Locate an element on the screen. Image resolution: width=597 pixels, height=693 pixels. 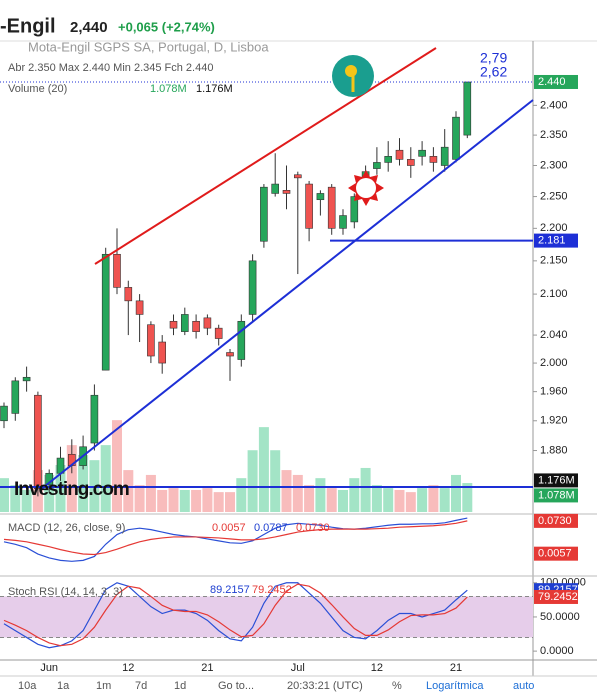
volume-label: 1.078M is located at coordinates (556, 495).